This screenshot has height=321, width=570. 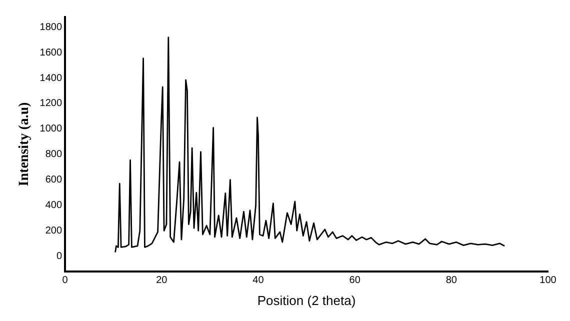 What do you see at coordinates (306, 300) in the screenshot?
I see `x-axis-title: Position (2 theta)` at bounding box center [306, 300].